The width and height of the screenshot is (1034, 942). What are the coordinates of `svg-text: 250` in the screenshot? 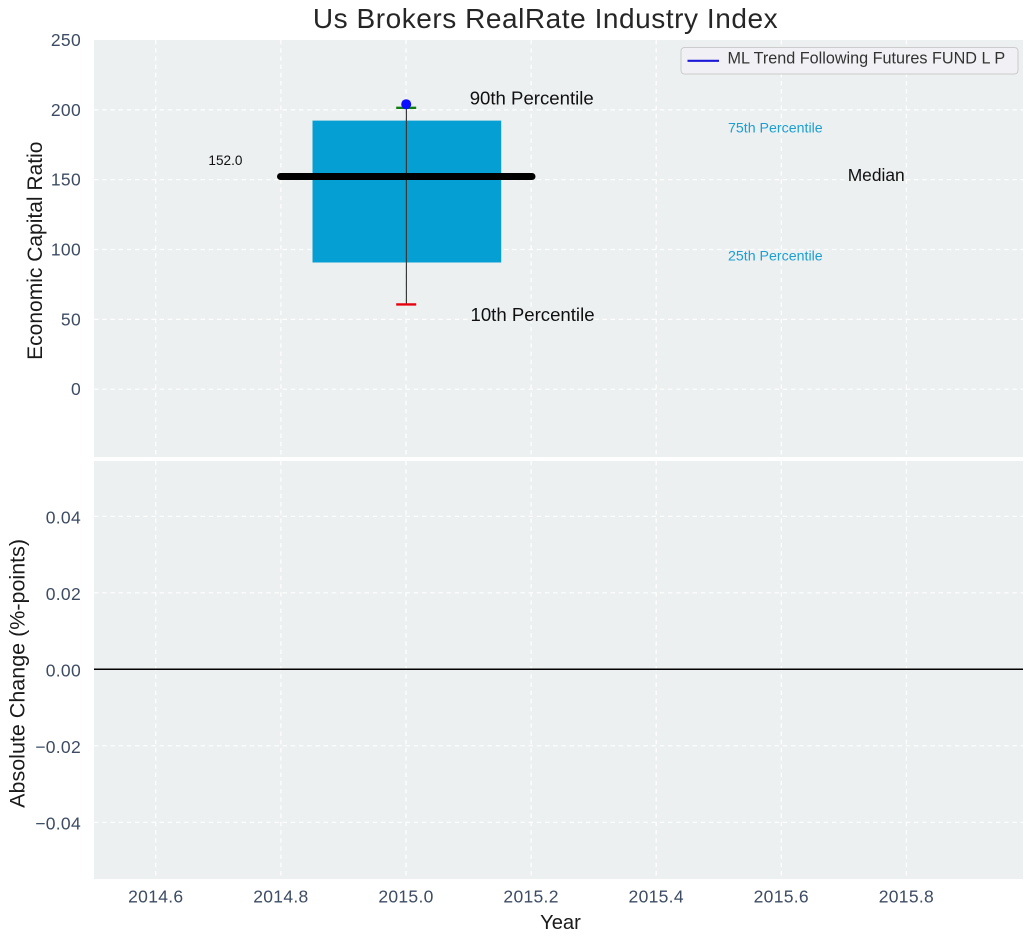 It's located at (66, 40).